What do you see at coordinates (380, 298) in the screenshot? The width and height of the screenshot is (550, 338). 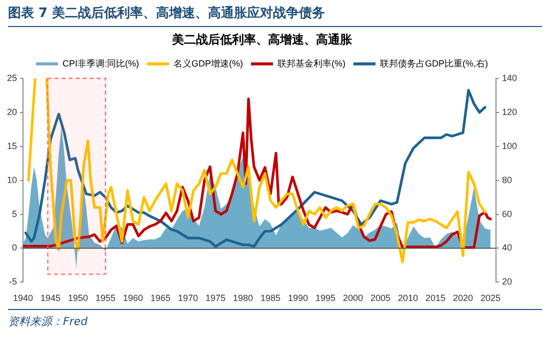 I see `x-tick-label: 2005` at bounding box center [380, 298].